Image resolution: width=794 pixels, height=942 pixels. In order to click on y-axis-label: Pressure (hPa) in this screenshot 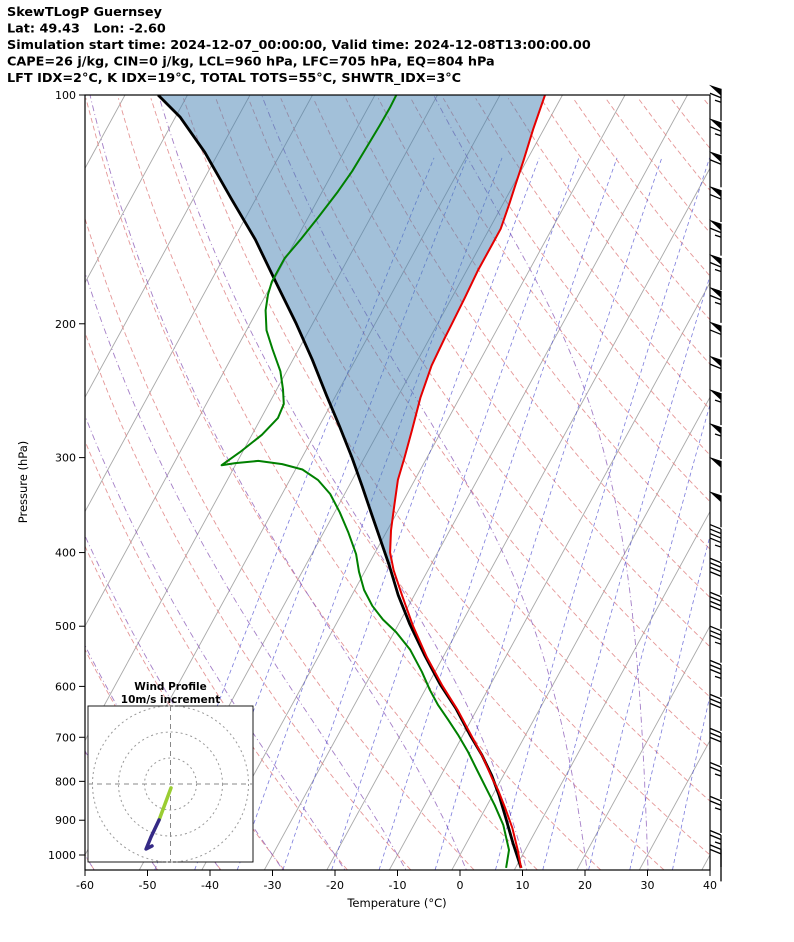, I will do `click(23, 482)`.